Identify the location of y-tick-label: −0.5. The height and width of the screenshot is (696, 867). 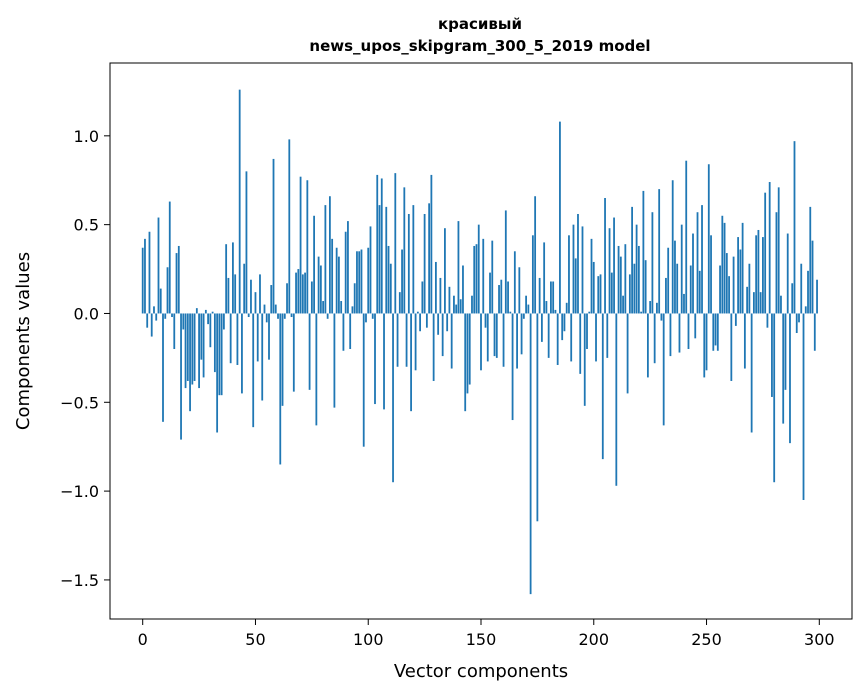
(79, 402).